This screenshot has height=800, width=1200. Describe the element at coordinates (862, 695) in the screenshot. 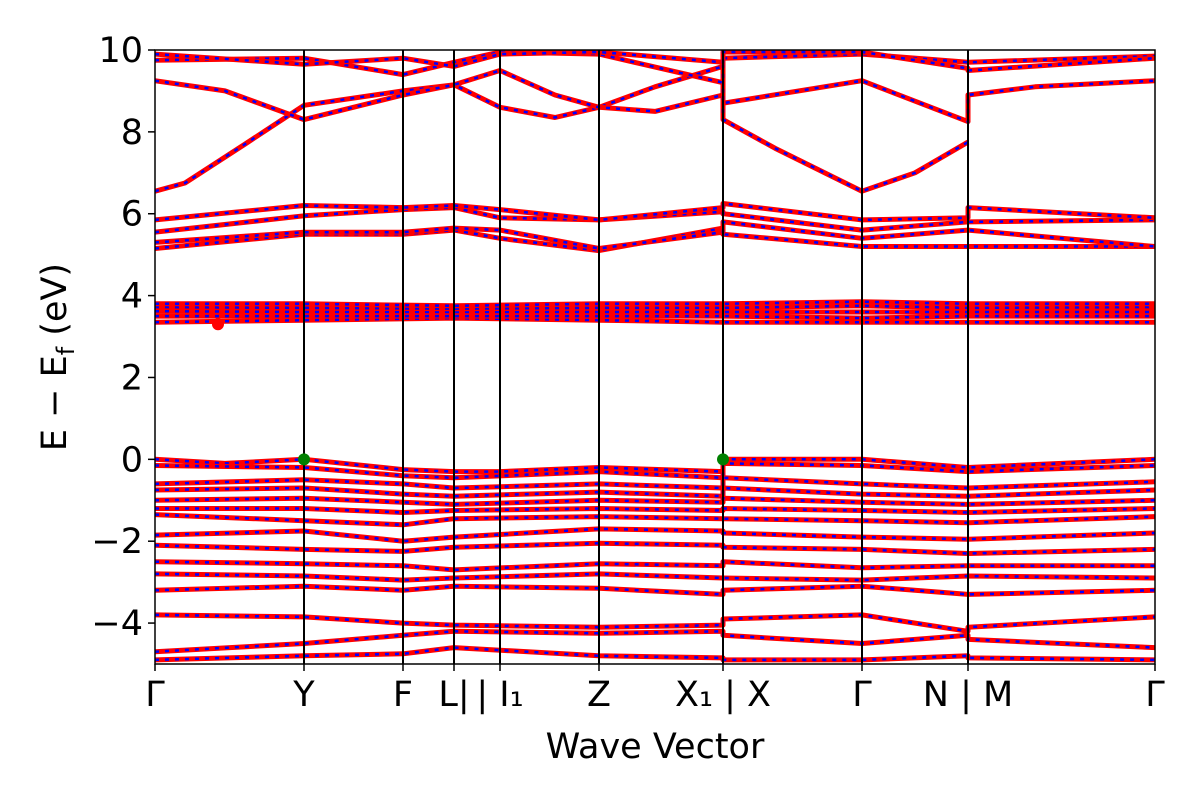

I see `x-tick-label-7: Γ` at that location.